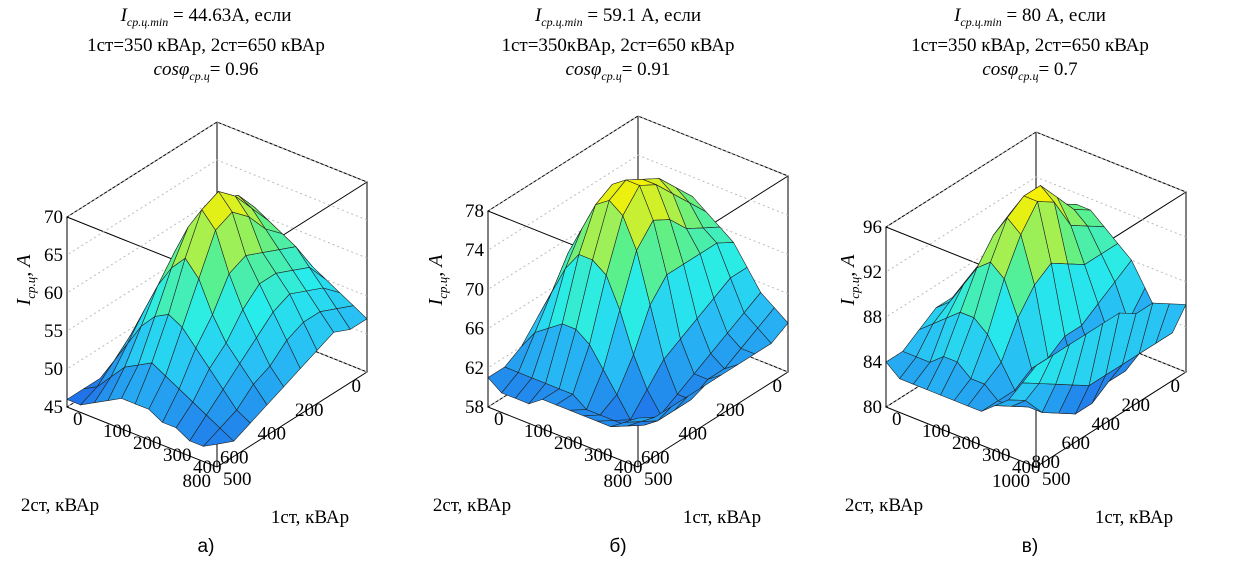 Image resolution: width=1236 pixels, height=567 pixels. I want to click on title-line: cosφср.ц= 0.96, so click(206, 73).